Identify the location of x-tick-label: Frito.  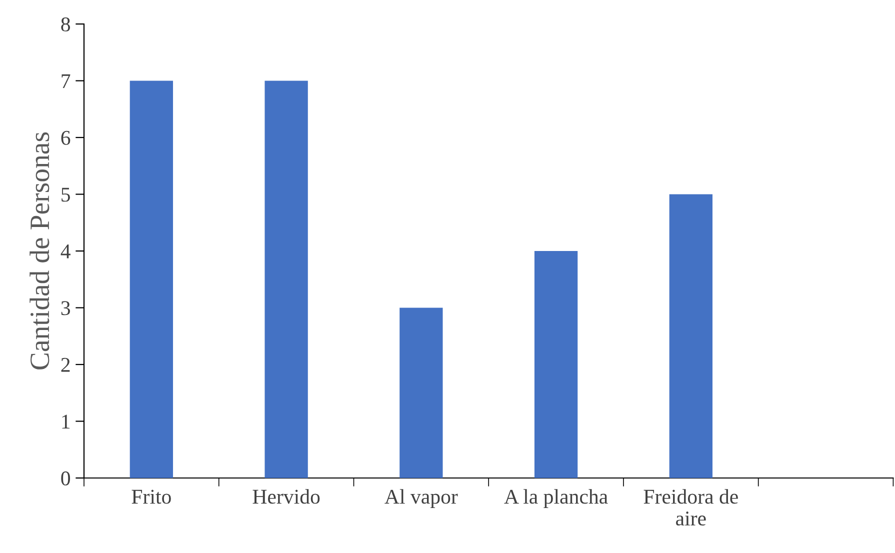
(151, 497).